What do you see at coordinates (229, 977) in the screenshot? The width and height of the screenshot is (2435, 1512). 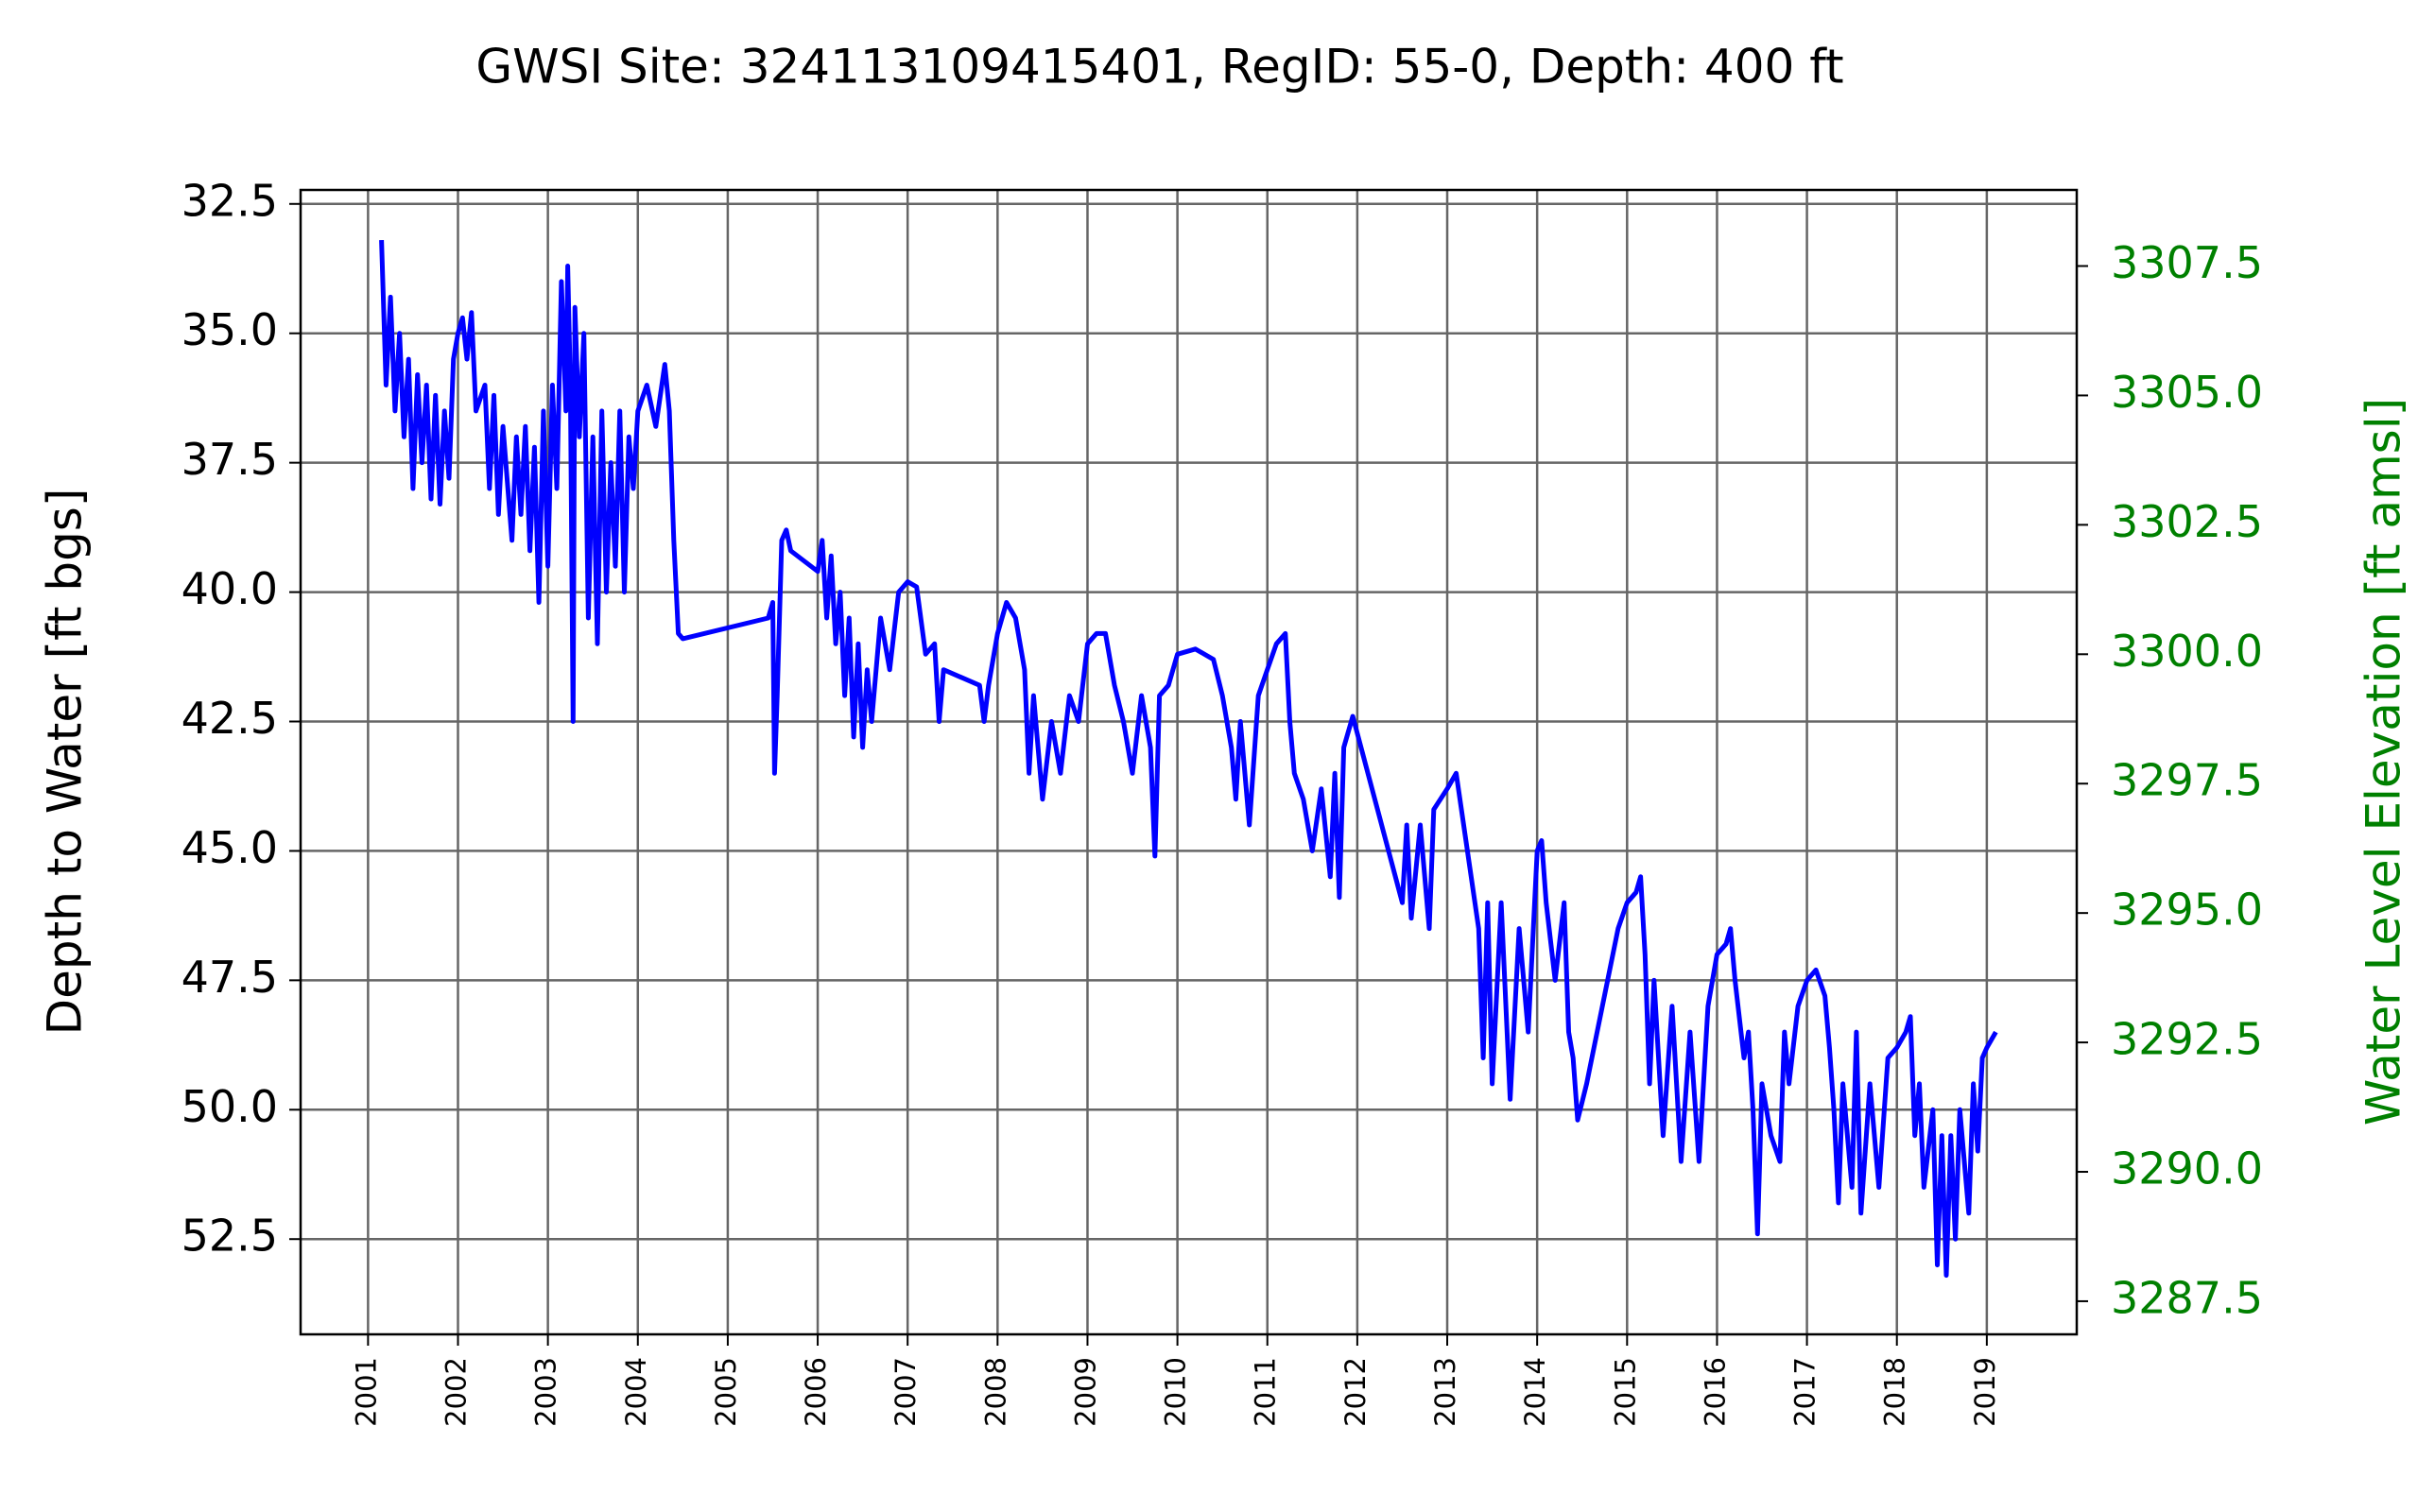 I see `y-tick-label: 47.5` at bounding box center [229, 977].